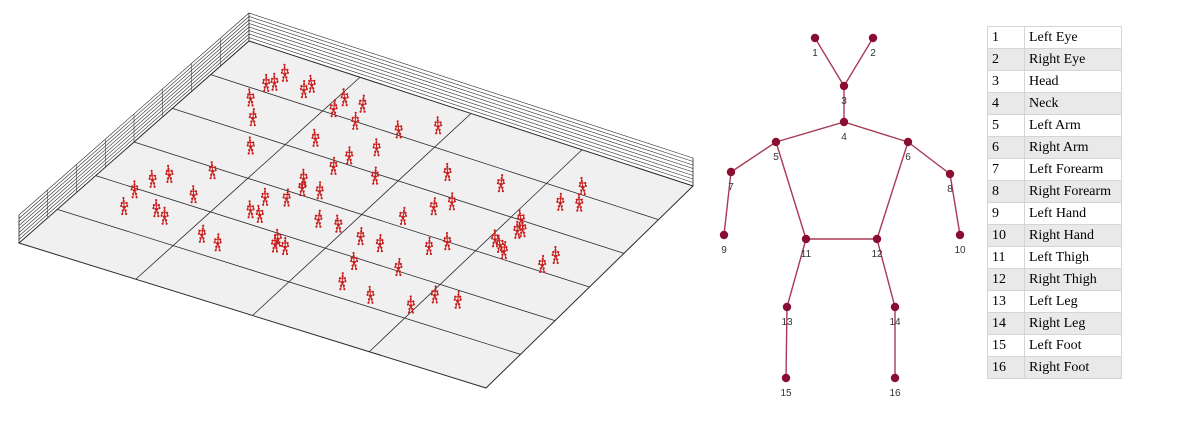 This screenshot has height=422, width=1200. I want to click on joint-node-label: 8, so click(950, 189).